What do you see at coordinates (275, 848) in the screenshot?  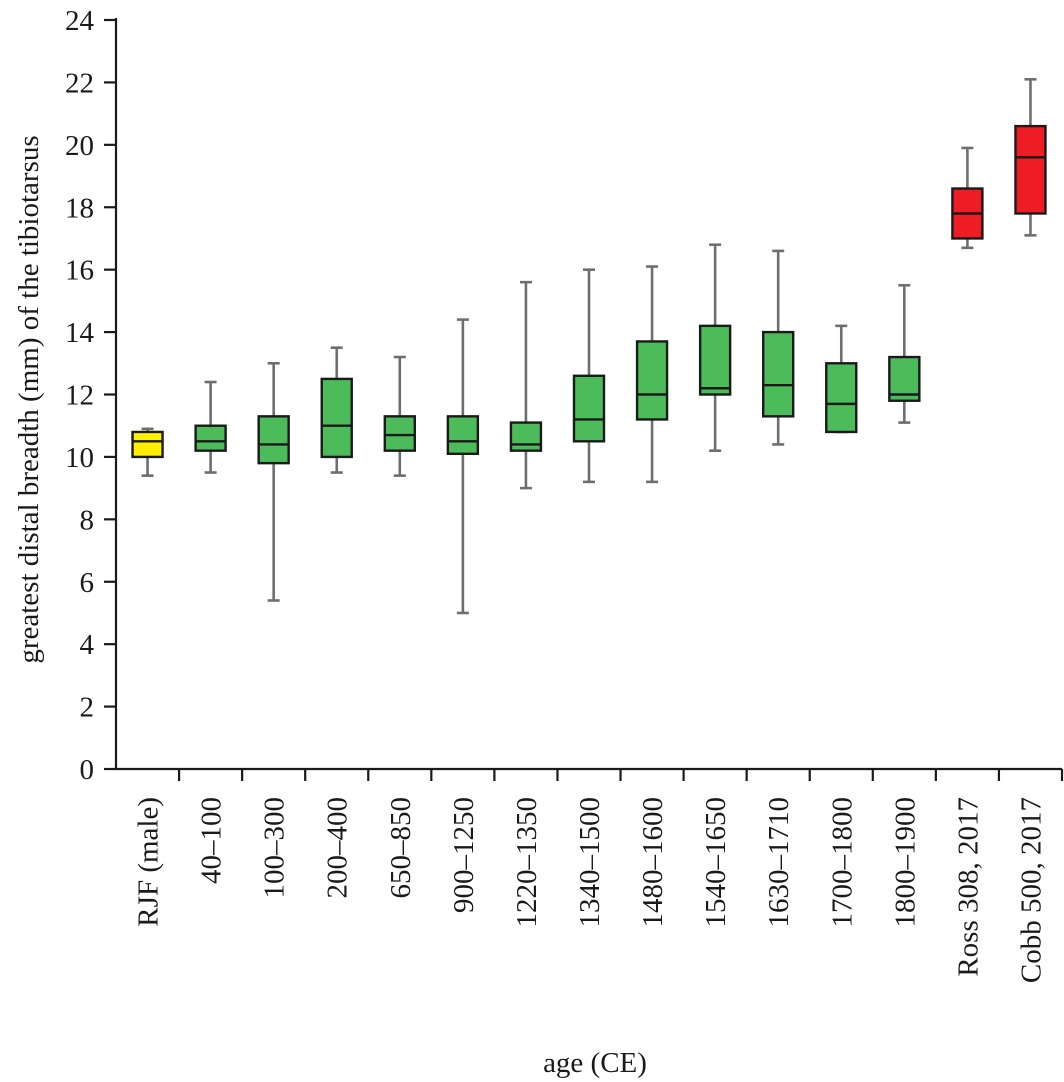 I see `x-tick-label: 100–300` at bounding box center [275, 848].